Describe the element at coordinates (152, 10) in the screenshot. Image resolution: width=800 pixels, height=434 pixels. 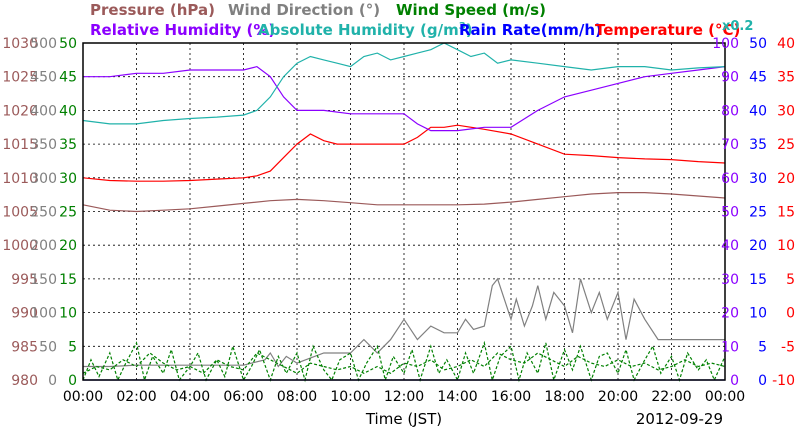
I see `legend-pressure: Pressure (hPa)` at that location.